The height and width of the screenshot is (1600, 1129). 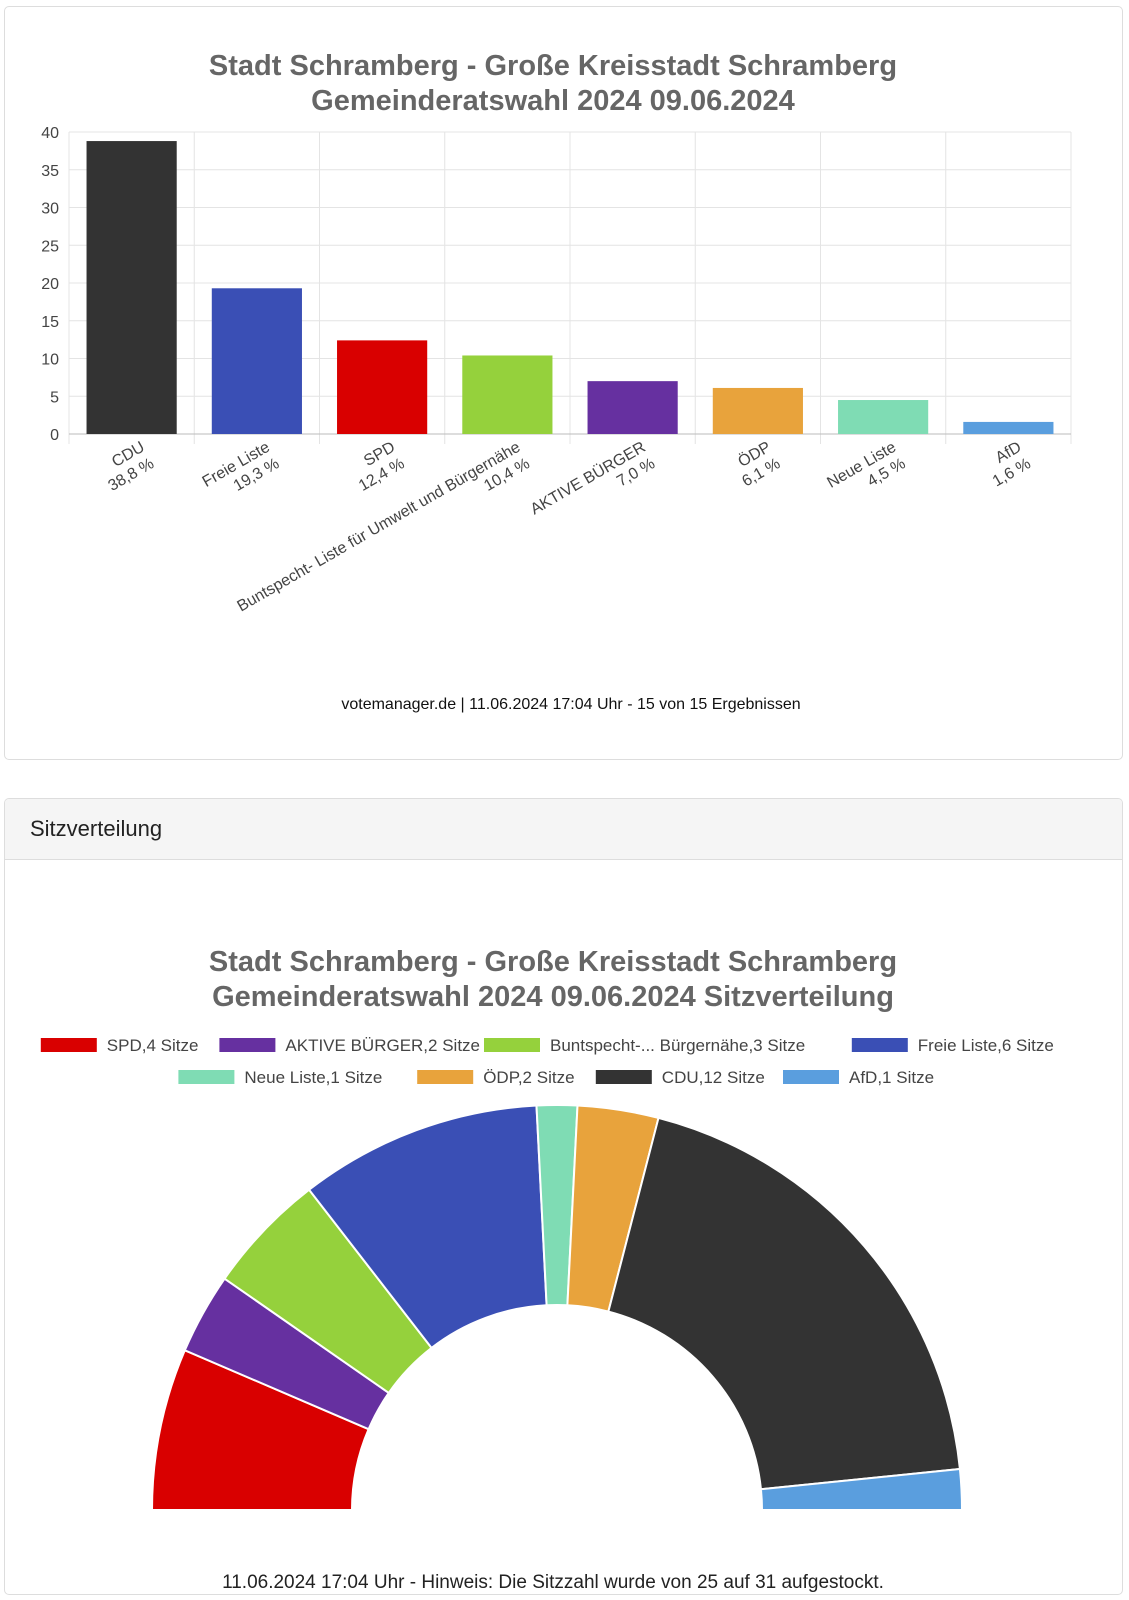 What do you see at coordinates (677, 1045) in the screenshot?
I see `legend-label: Buntspecht-... Bürgernähe,3 Sitze` at bounding box center [677, 1045].